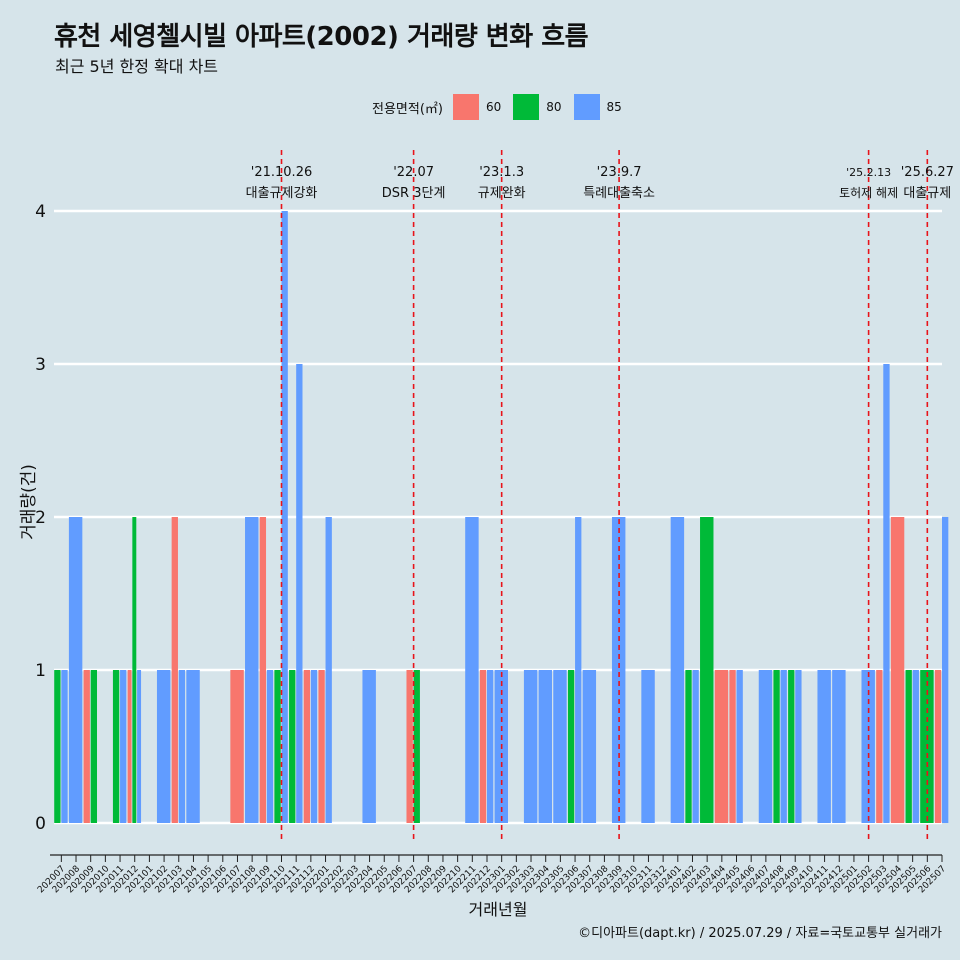 The image size is (960, 960). Describe the element at coordinates (619, 193) in the screenshot. I see `event-label-3: 특례대출축소` at that location.